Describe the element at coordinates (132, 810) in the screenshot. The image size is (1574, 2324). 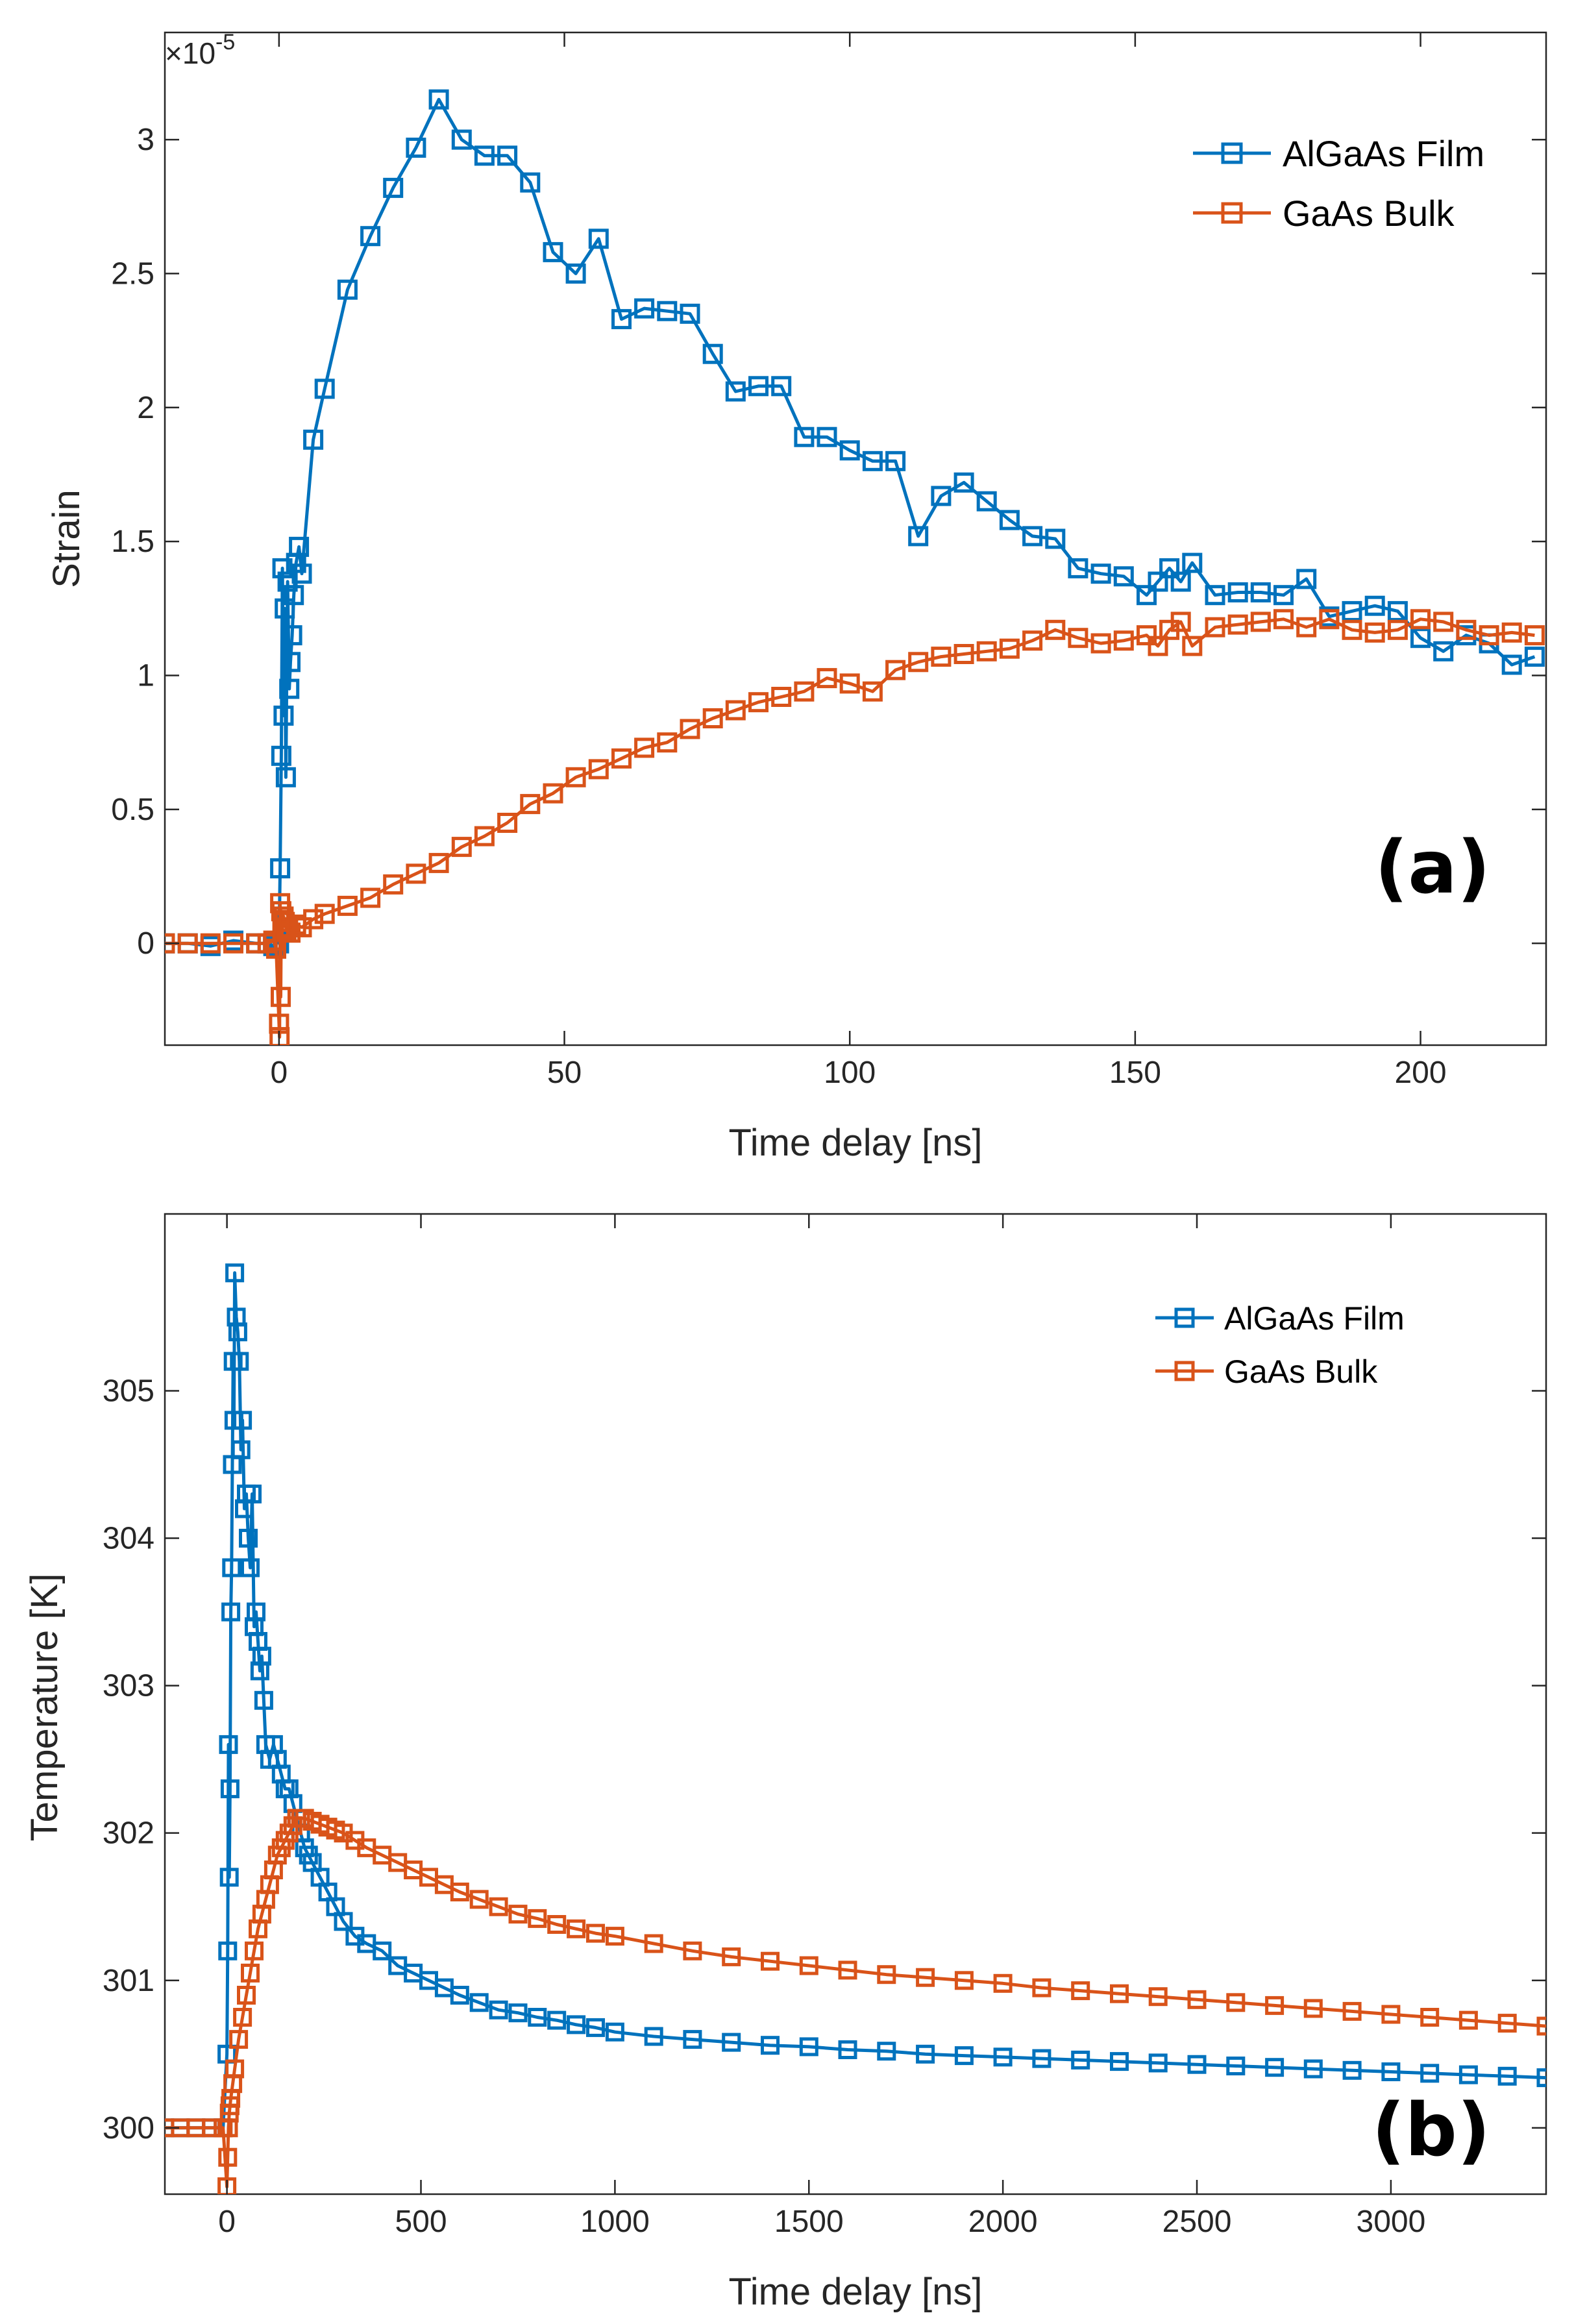
I see `y-tick-label: 0.5` at that location.